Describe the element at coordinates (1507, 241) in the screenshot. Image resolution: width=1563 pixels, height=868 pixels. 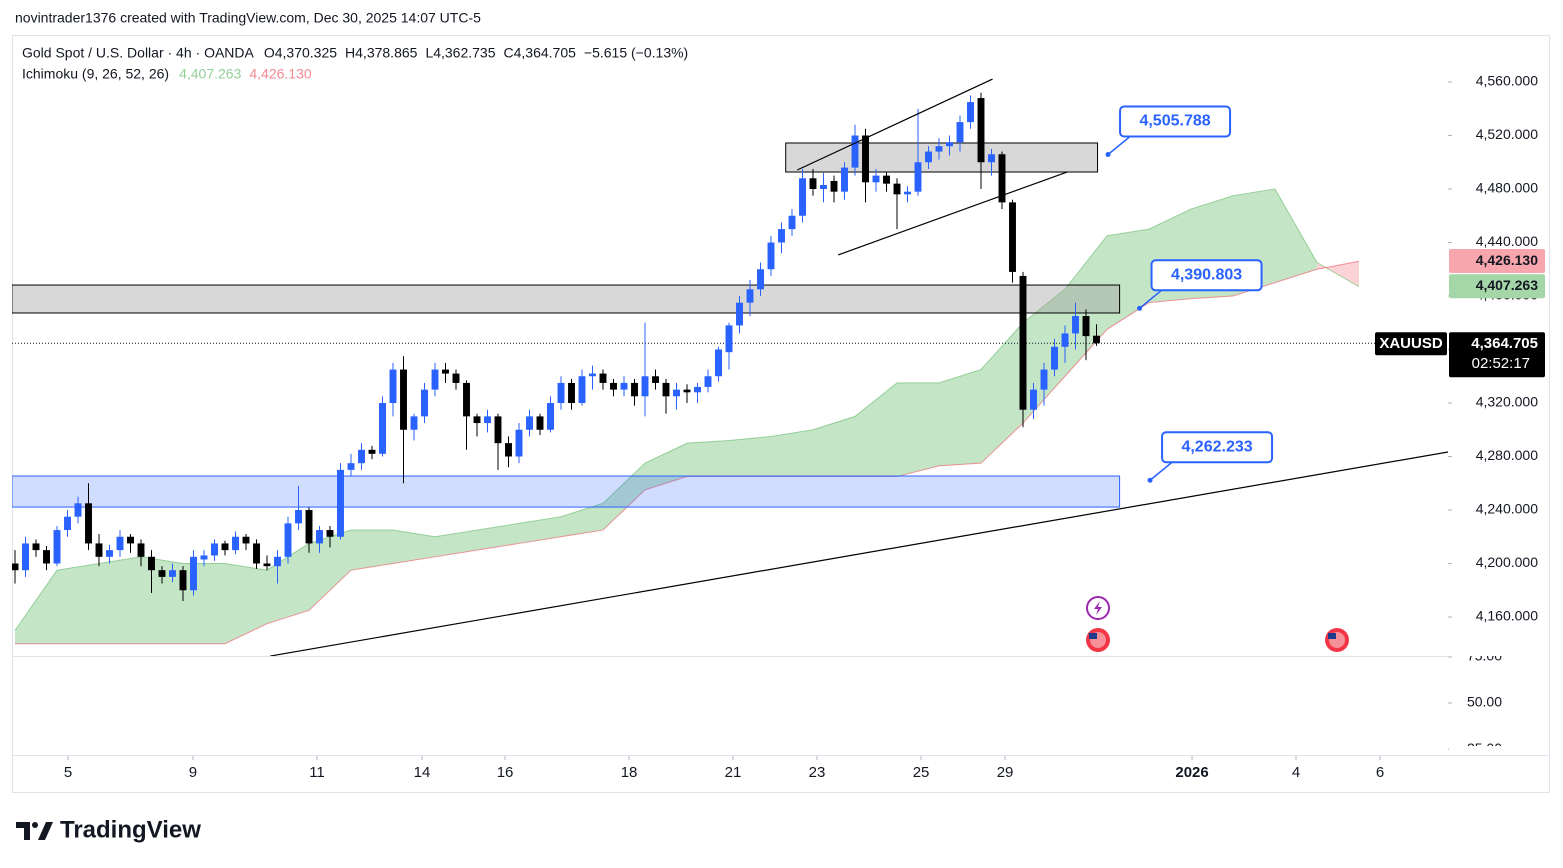
I see `y-tick-label: 4,440.000` at that location.